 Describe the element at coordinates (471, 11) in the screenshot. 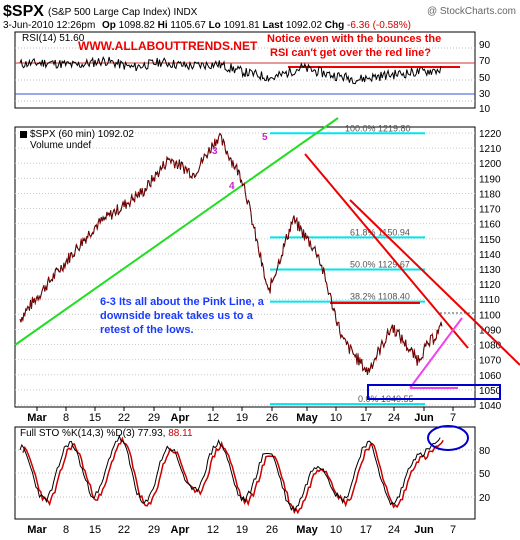

I see `chart-source: @ StockCharts.com` at that location.